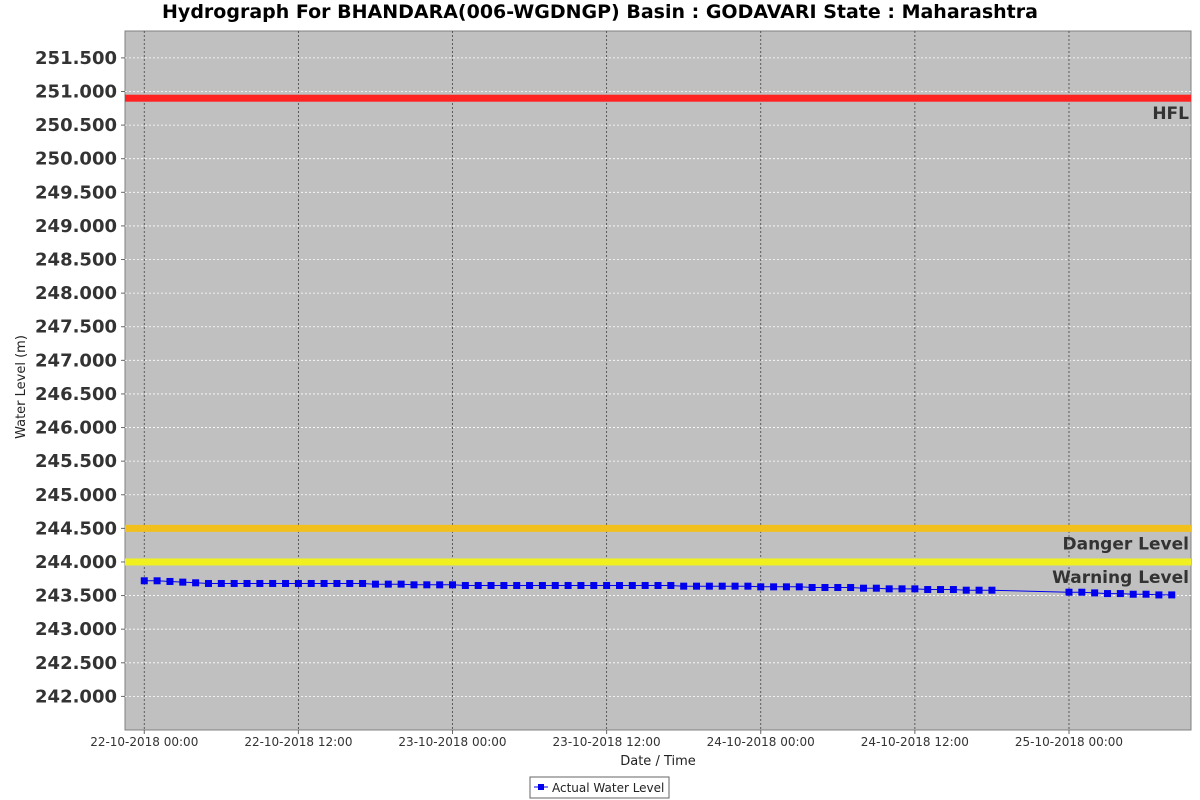 The height and width of the screenshot is (800, 1200). What do you see at coordinates (76, 192) in the screenshot?
I see `y-tick-label: 249.500` at bounding box center [76, 192].